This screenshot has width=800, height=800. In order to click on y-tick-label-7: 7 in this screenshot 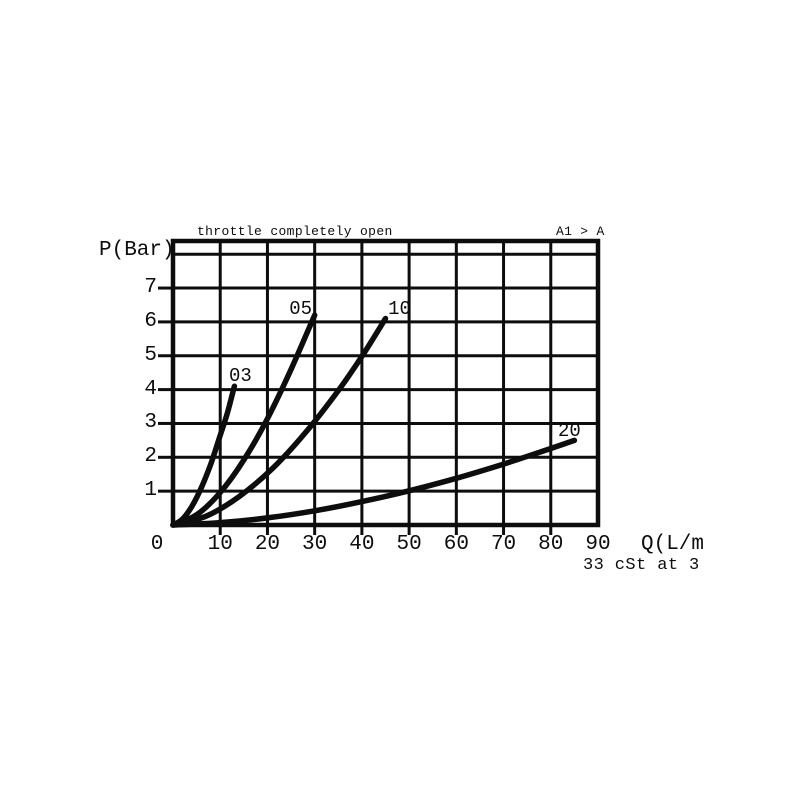, I will do `click(150, 288)`.